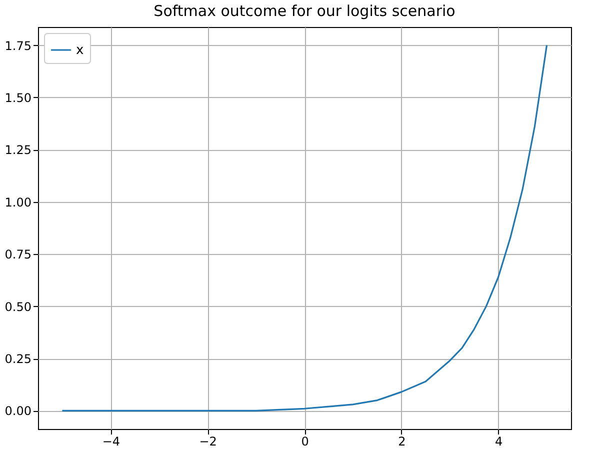  I want to click on x-tick-label: 0, so click(305, 441).